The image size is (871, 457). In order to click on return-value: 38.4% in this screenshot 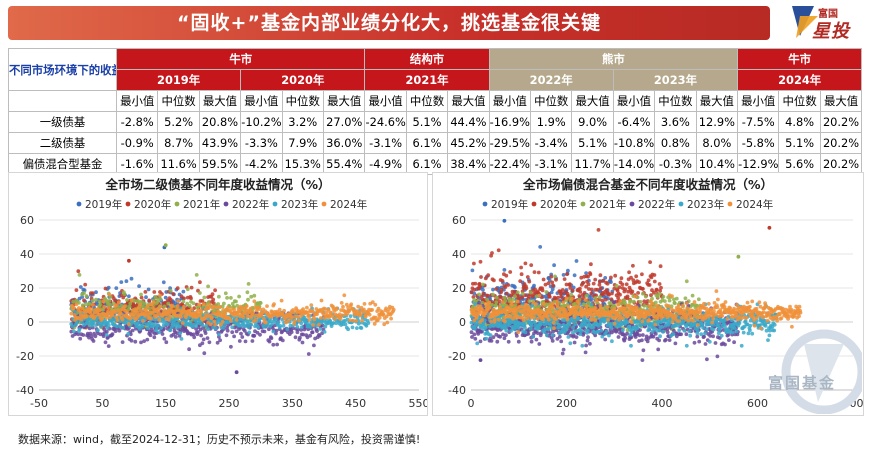, I will do `click(468, 164)`.